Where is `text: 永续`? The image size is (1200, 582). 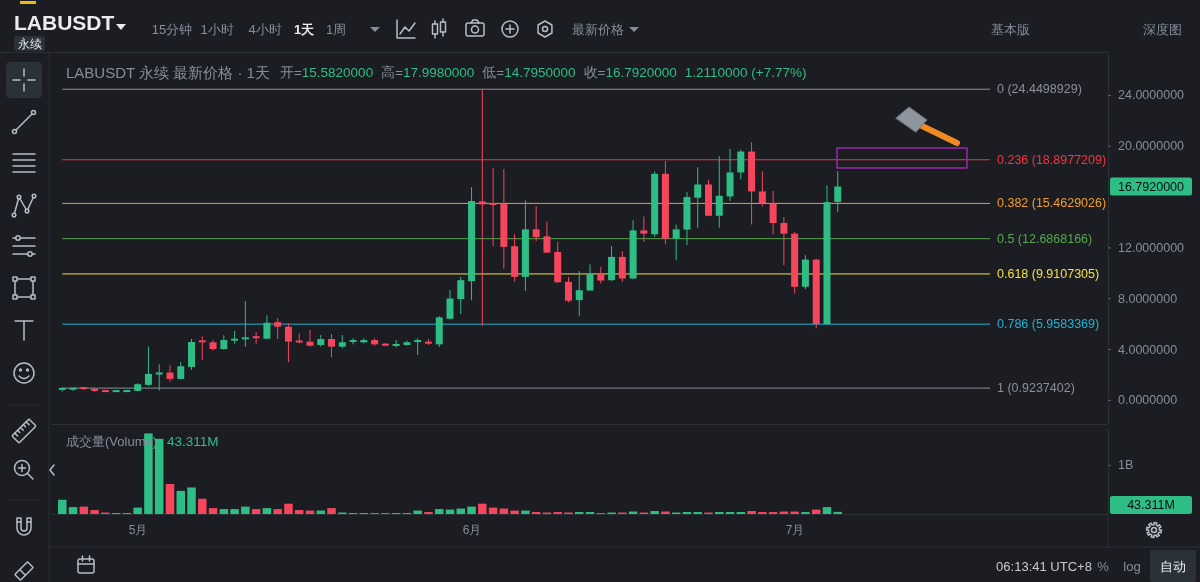 text: 永续 is located at coordinates (29, 43).